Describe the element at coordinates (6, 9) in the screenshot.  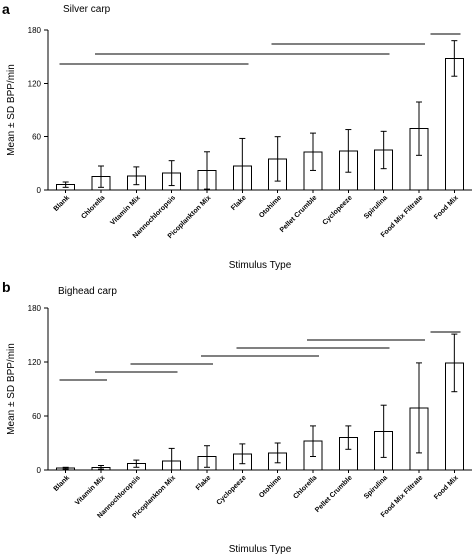
I see `panel-letter: a` at that location.